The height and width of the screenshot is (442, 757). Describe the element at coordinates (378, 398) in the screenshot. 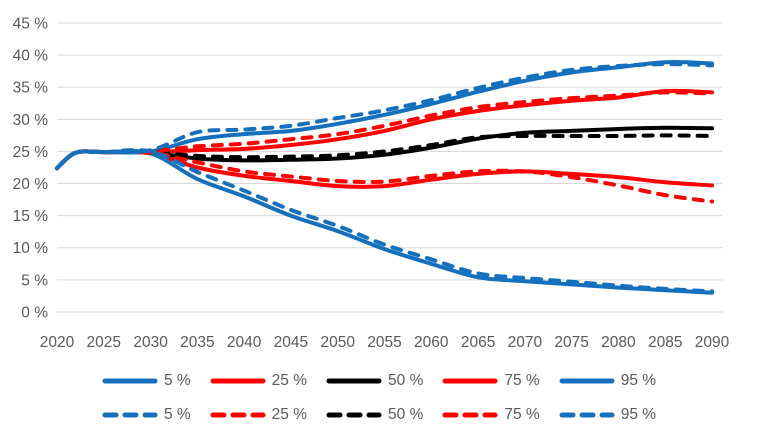

I see `chart-legend: 5 % 25 % 50 % 75 % 95 % 5 % 25 % 50 % 75 % 95 %` at that location.